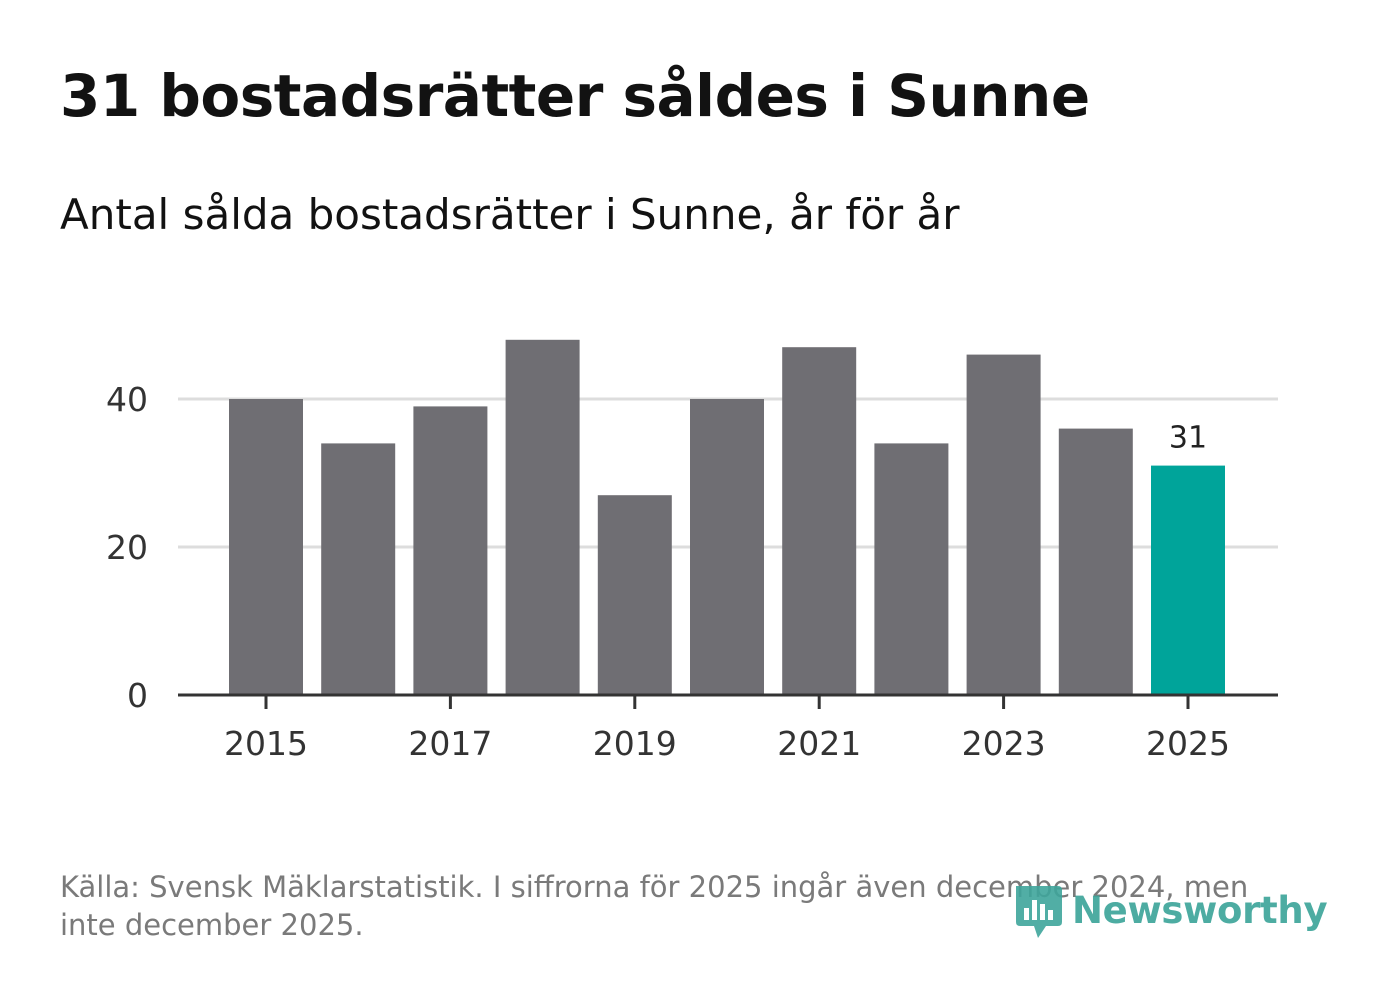  I want to click on newsworthy-logo: Newsworthy, so click(1170, 910).